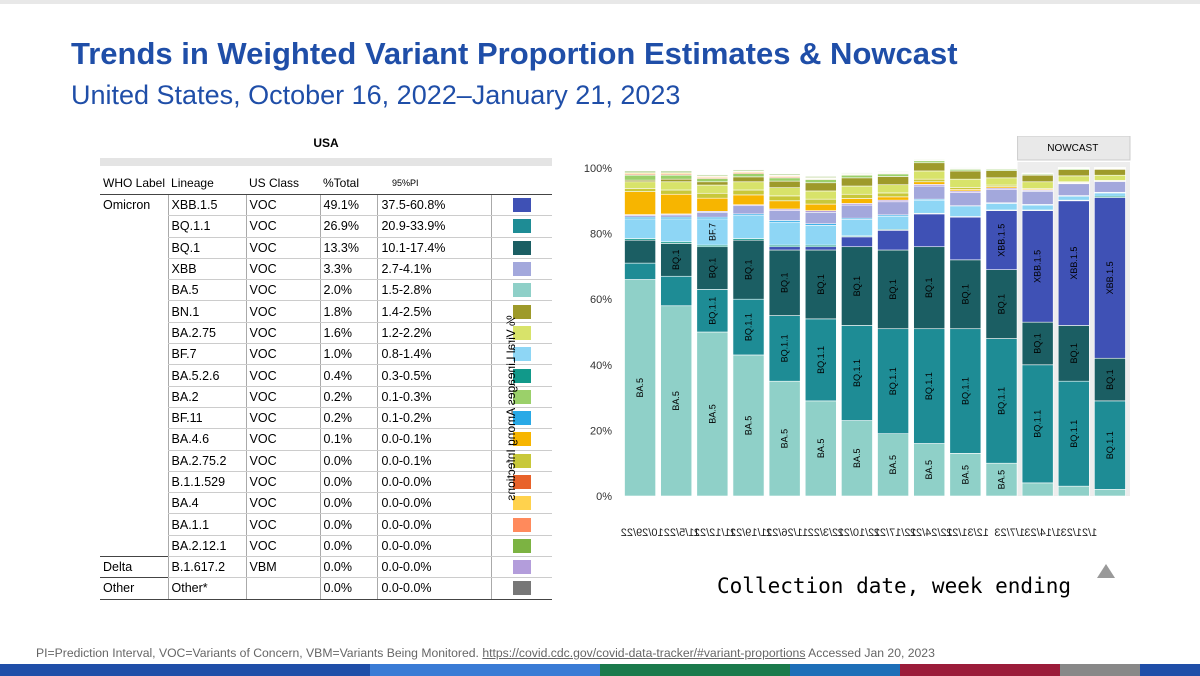  Describe the element at coordinates (348, 375) in the screenshot. I see `cell-total: 0.4%` at that location.